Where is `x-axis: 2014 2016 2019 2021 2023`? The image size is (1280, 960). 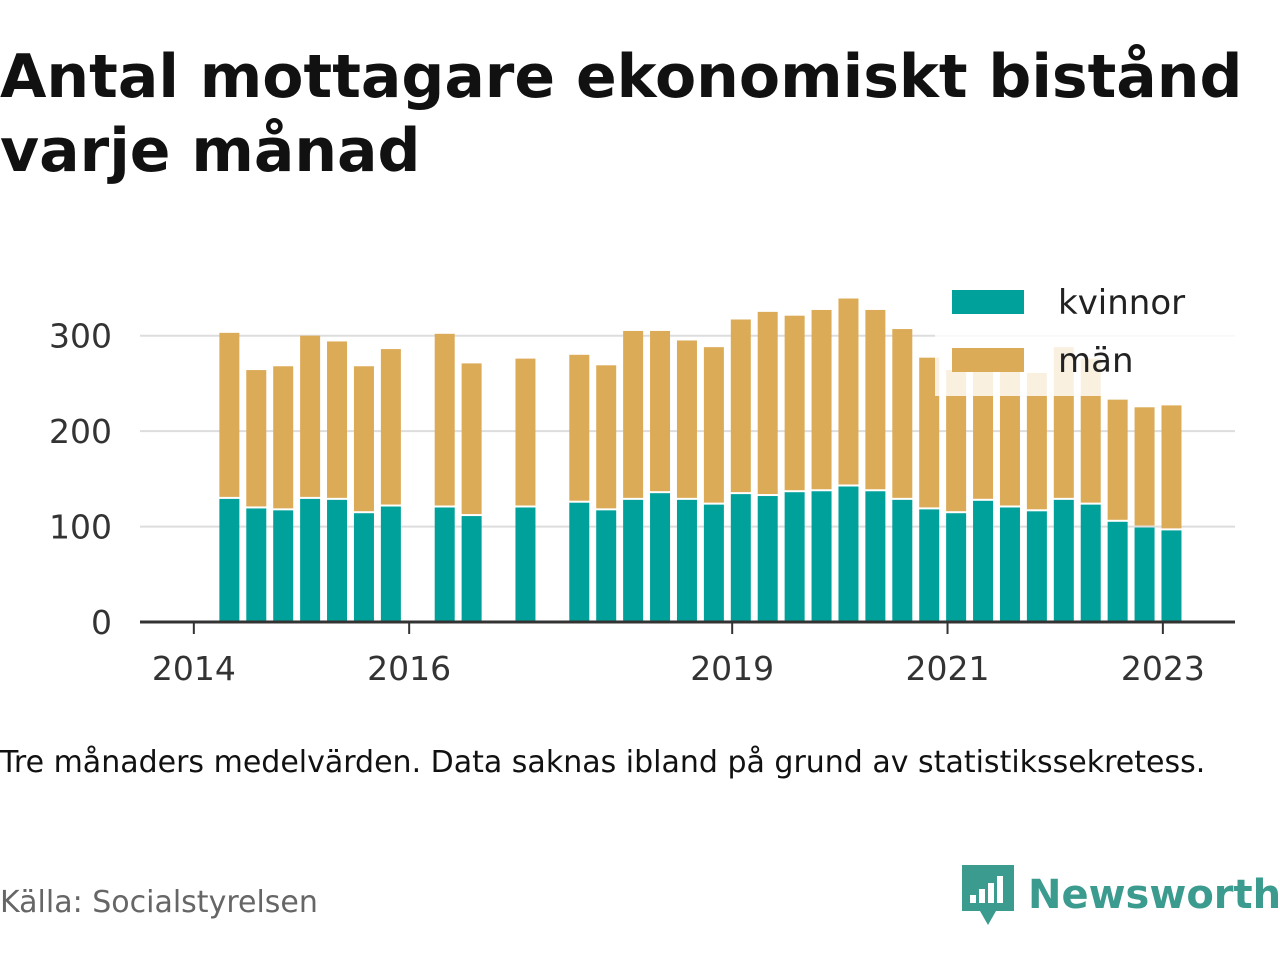
x-axis: 2014 2016 2019 2021 2023 is located at coordinates (687, 654).